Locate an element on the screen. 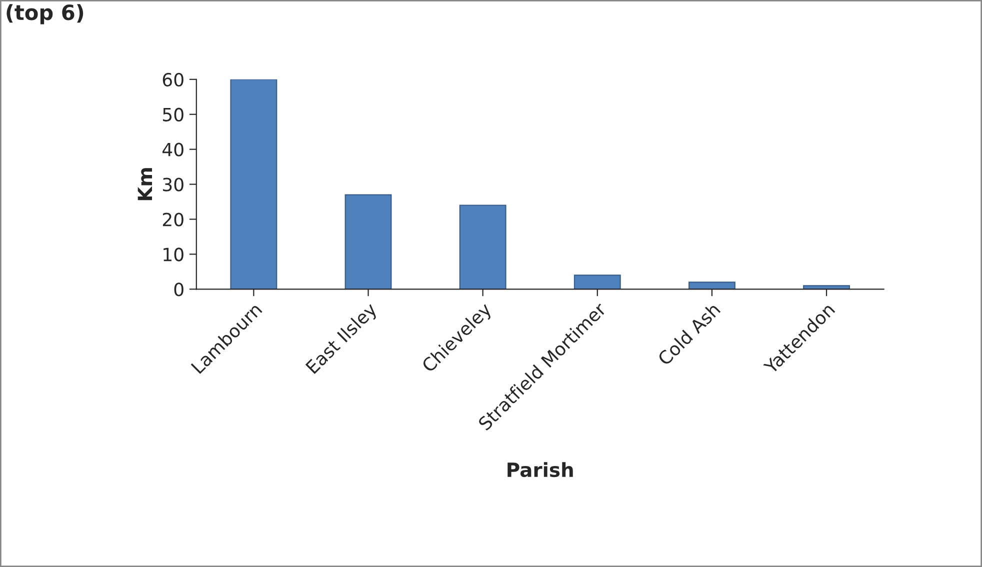  y-tick-label: 20 is located at coordinates (173, 219).